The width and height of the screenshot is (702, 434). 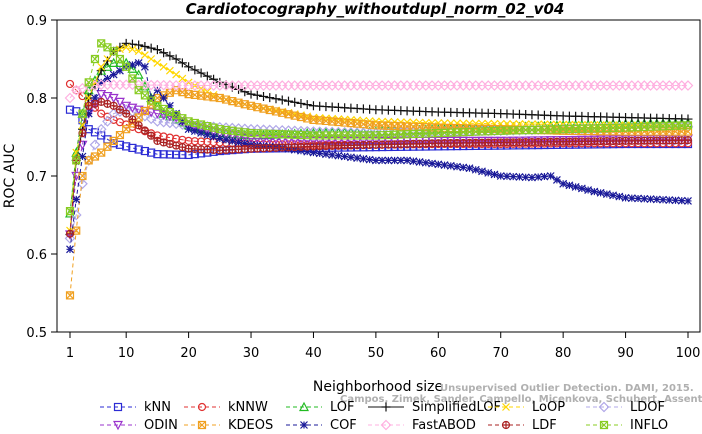 I want to click on series-fastabod, so click(x=379, y=91).